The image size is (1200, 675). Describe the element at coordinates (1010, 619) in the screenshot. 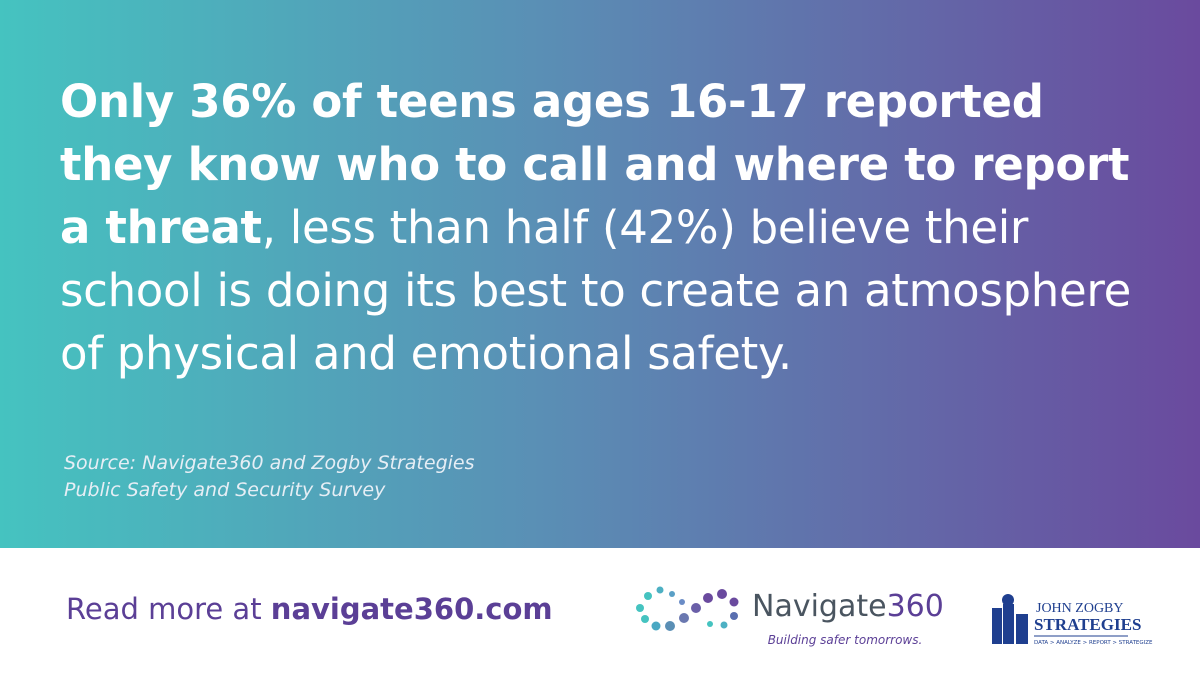

I see `zogby-icon` at that location.